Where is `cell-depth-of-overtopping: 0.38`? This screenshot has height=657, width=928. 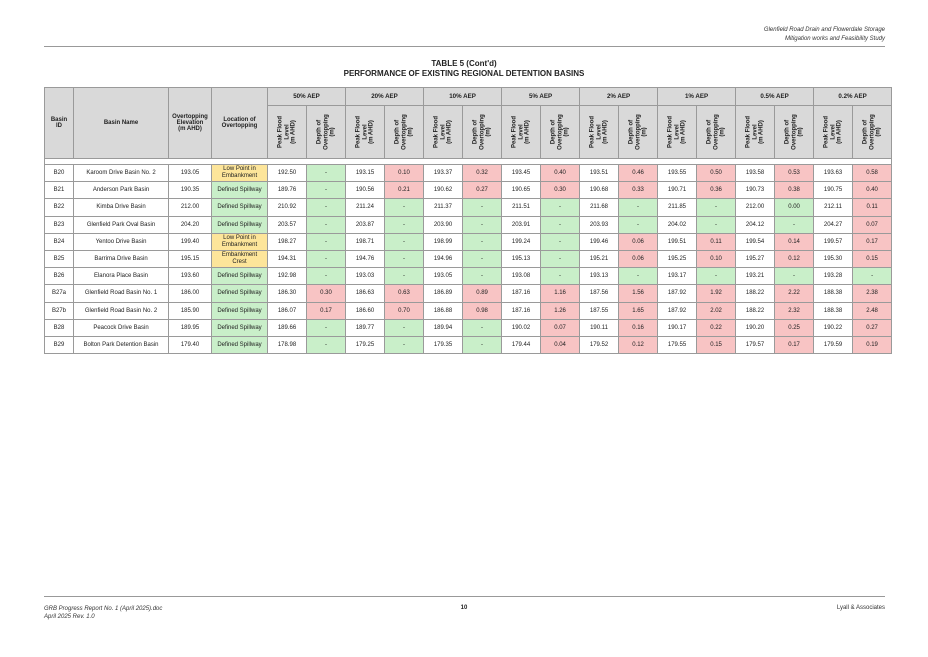 cell-depth-of-overtopping: 0.38 is located at coordinates (794, 190).